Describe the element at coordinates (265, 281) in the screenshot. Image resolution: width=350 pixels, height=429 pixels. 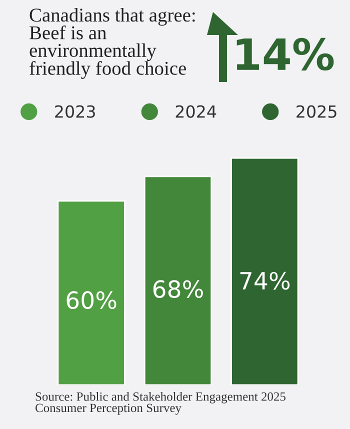
I see `data-label: 74%` at that location.